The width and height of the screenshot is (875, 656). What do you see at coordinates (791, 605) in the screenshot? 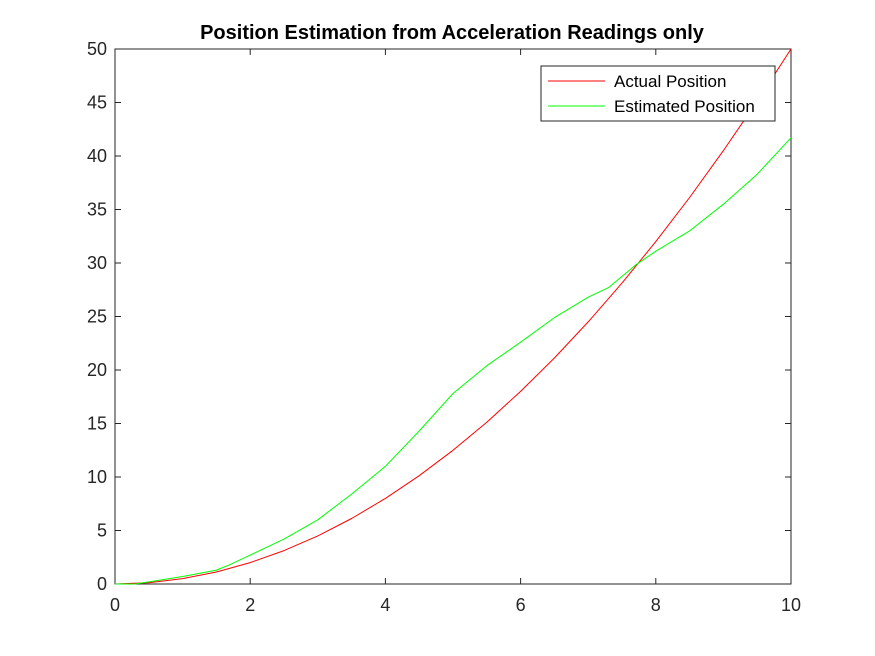
I see `x-tick-label: 10` at bounding box center [791, 605].